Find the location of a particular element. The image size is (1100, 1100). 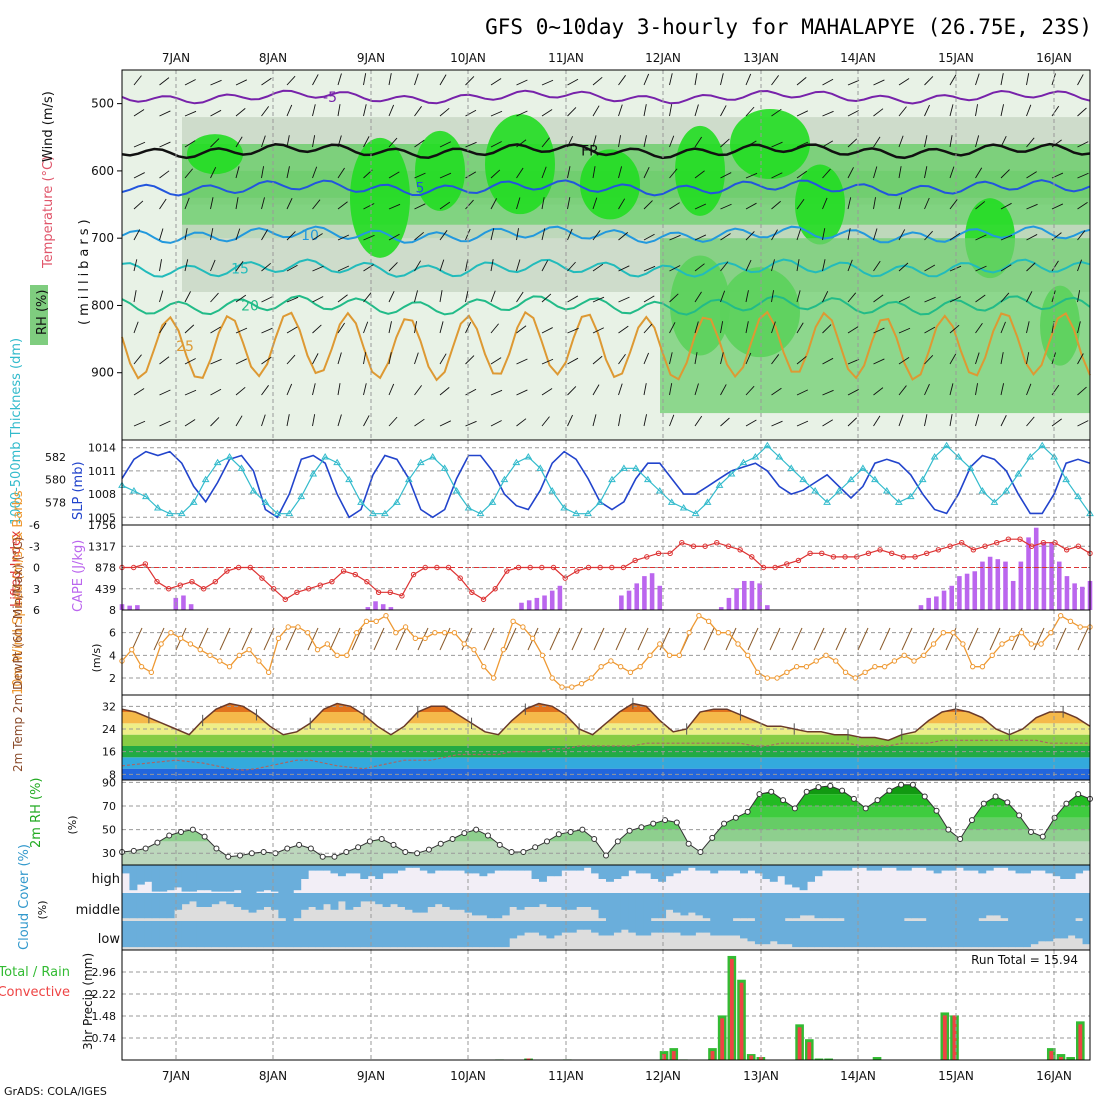

precip-convective-bar is located at coordinates (712, 1055).